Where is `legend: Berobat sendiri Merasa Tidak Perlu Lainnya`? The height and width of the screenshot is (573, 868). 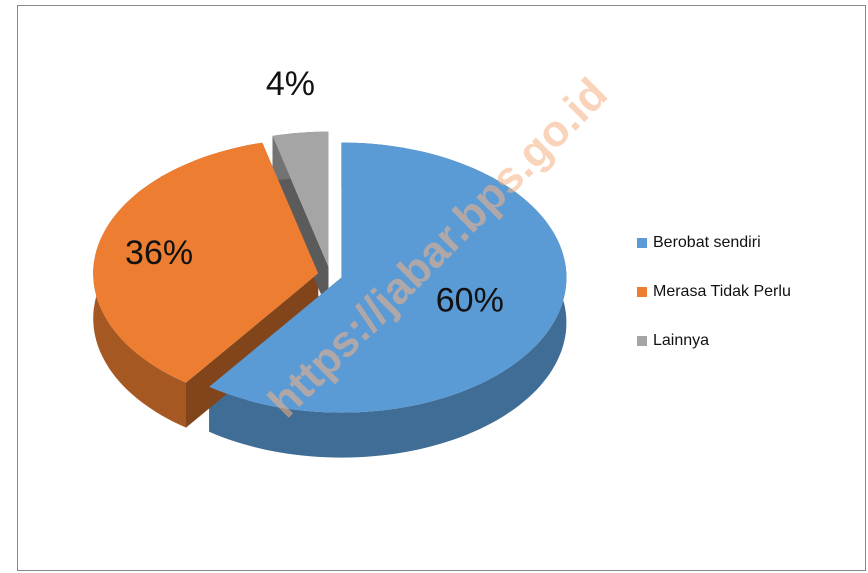 legend: Berobat sendiri Merasa Tidak Perlu Lainnya is located at coordinates (714, 291).